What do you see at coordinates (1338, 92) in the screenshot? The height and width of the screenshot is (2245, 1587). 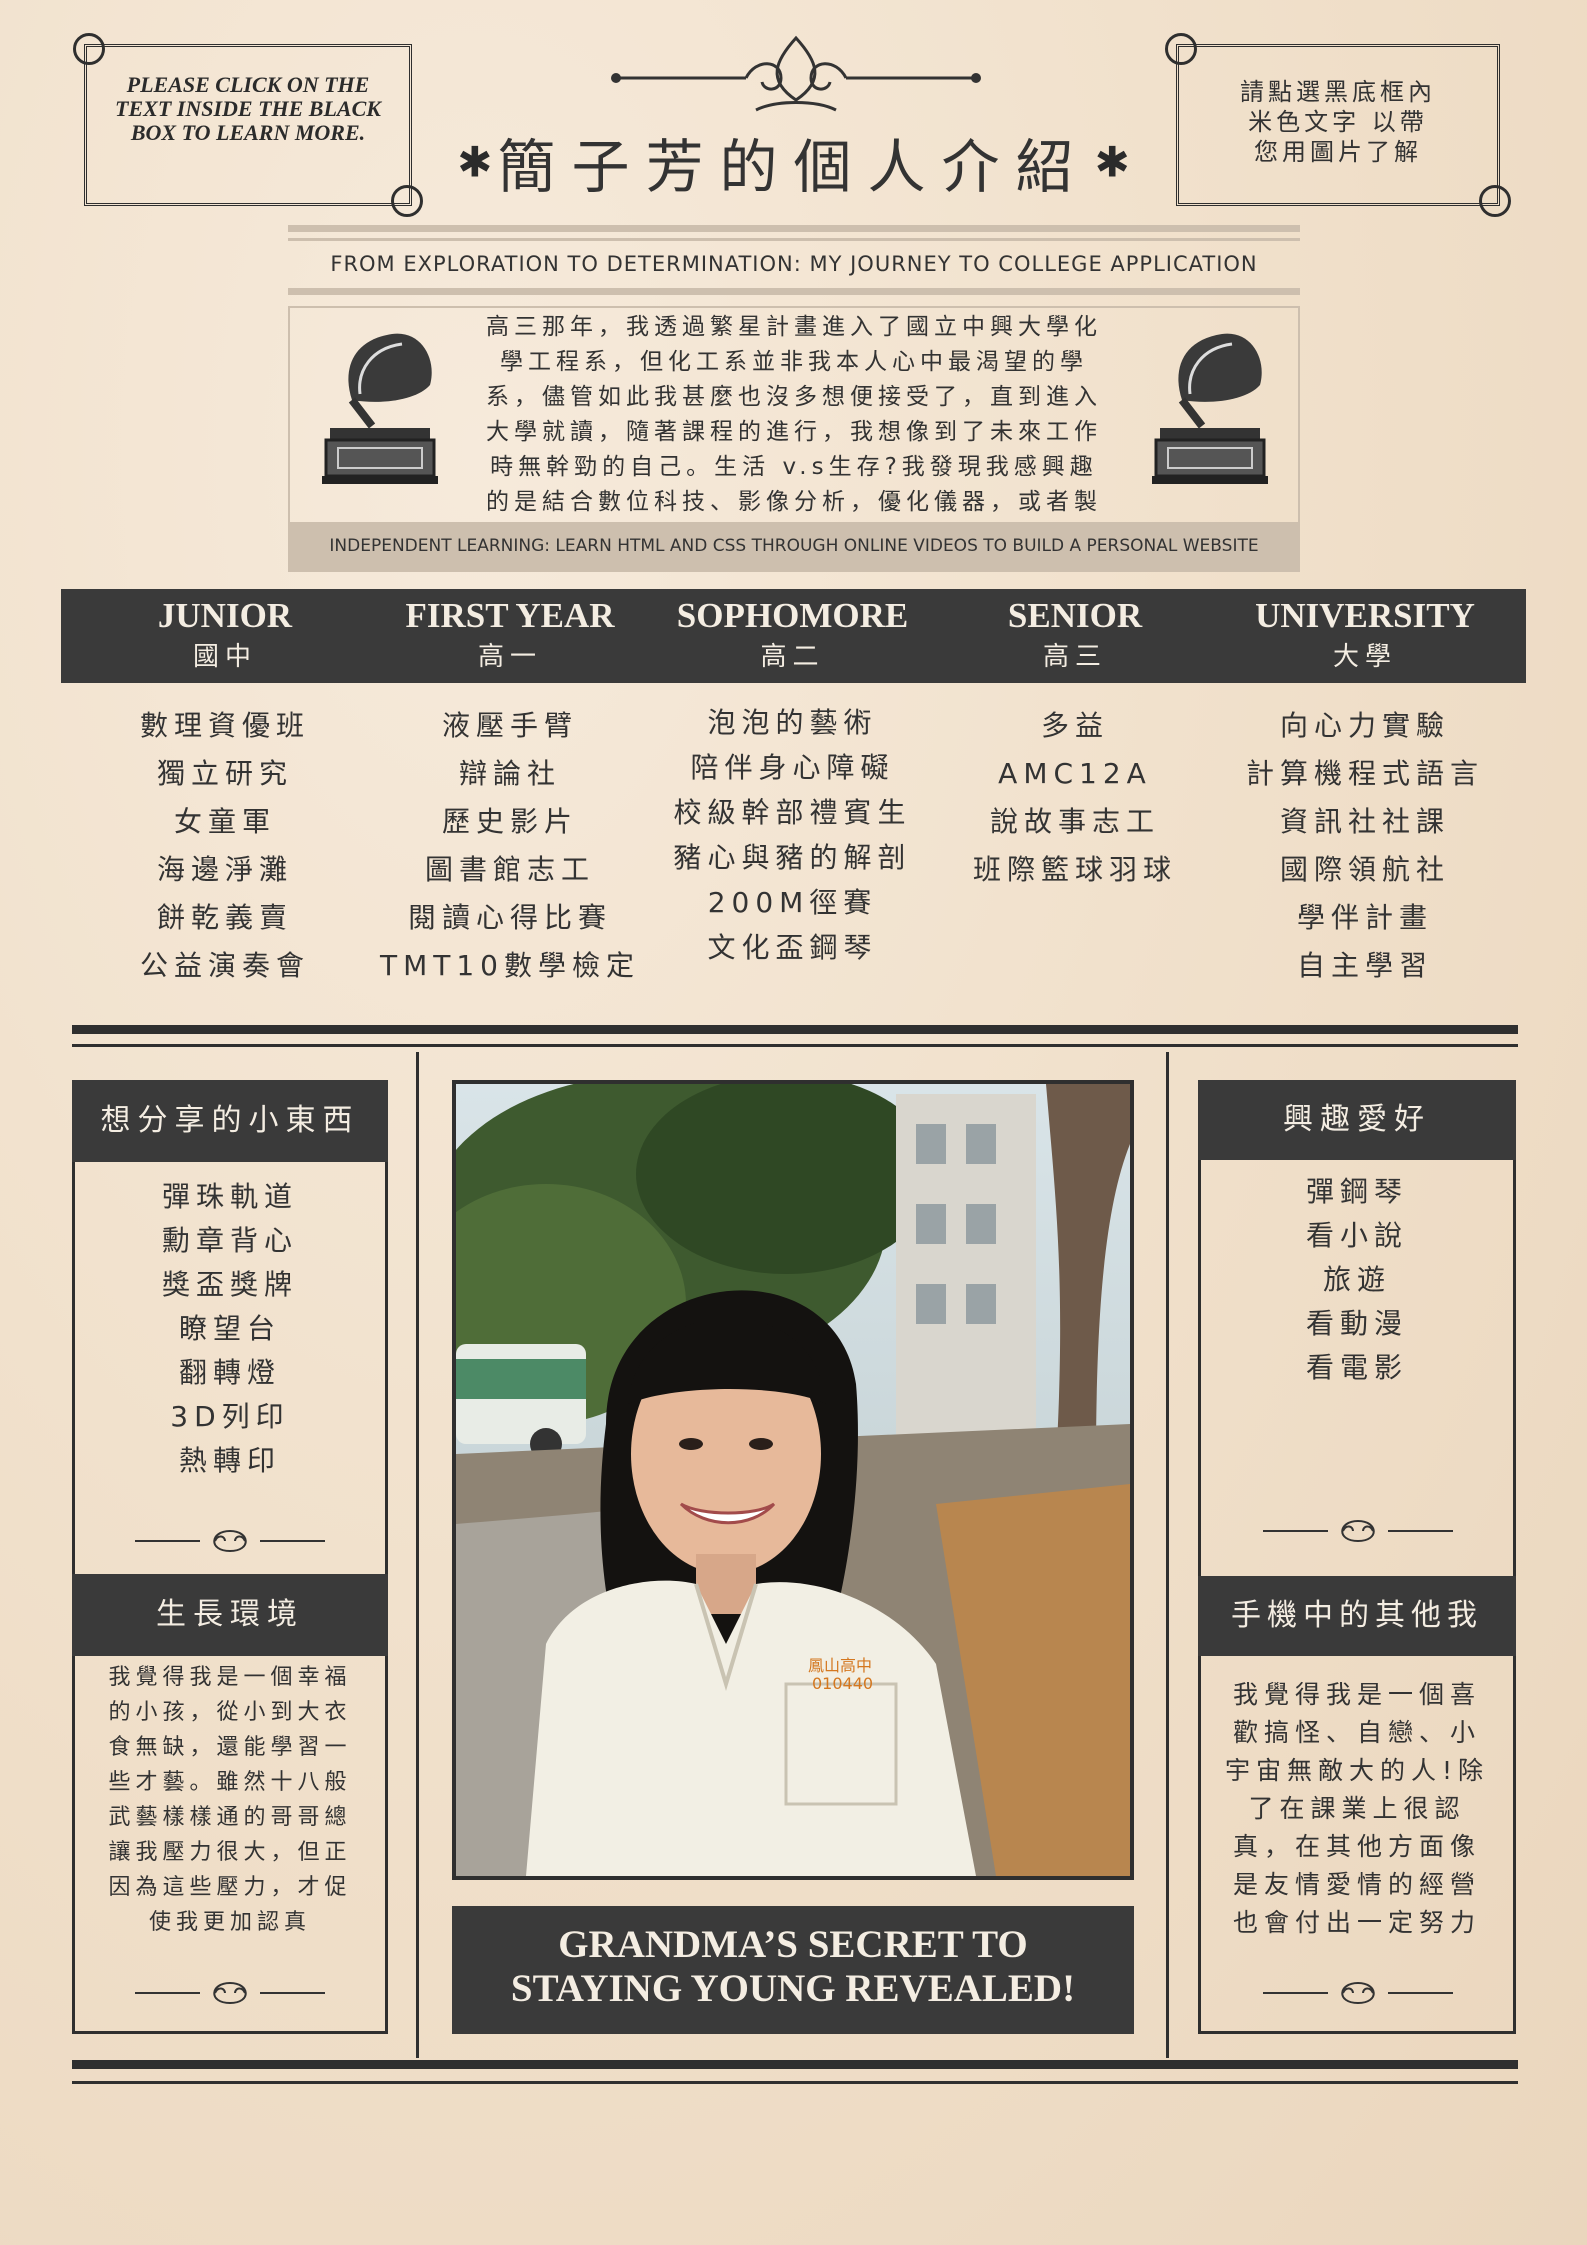 I see `right-note-line: 請點選黑底框內` at bounding box center [1338, 92].